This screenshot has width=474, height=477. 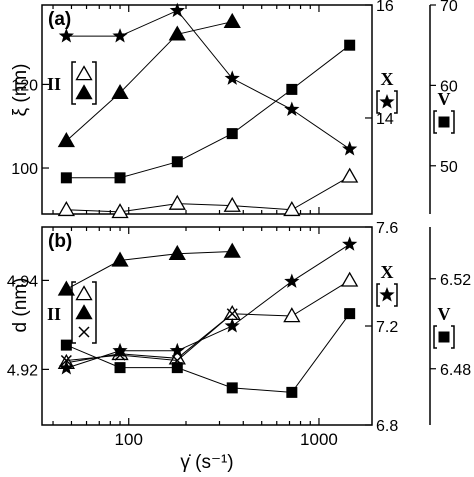 I want to click on right-2-tick-label: 70, so click(x=449, y=7).